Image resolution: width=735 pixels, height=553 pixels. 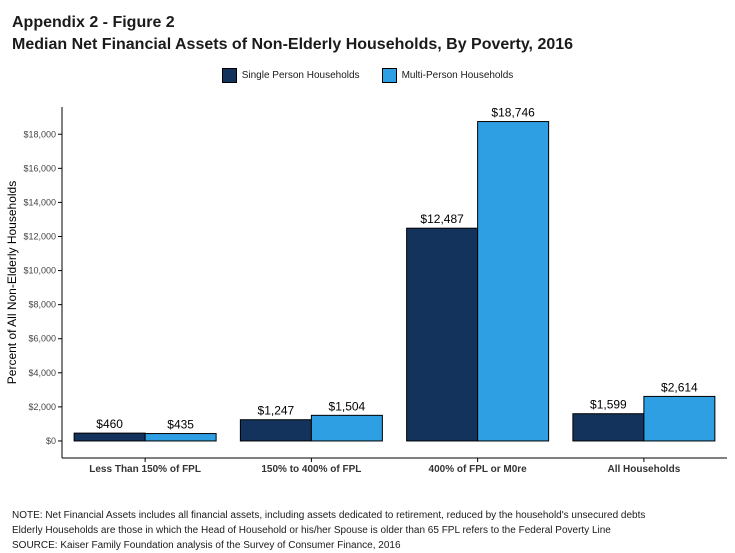 What do you see at coordinates (42, 373) in the screenshot?
I see `y-tick-label: $4,000` at bounding box center [42, 373].